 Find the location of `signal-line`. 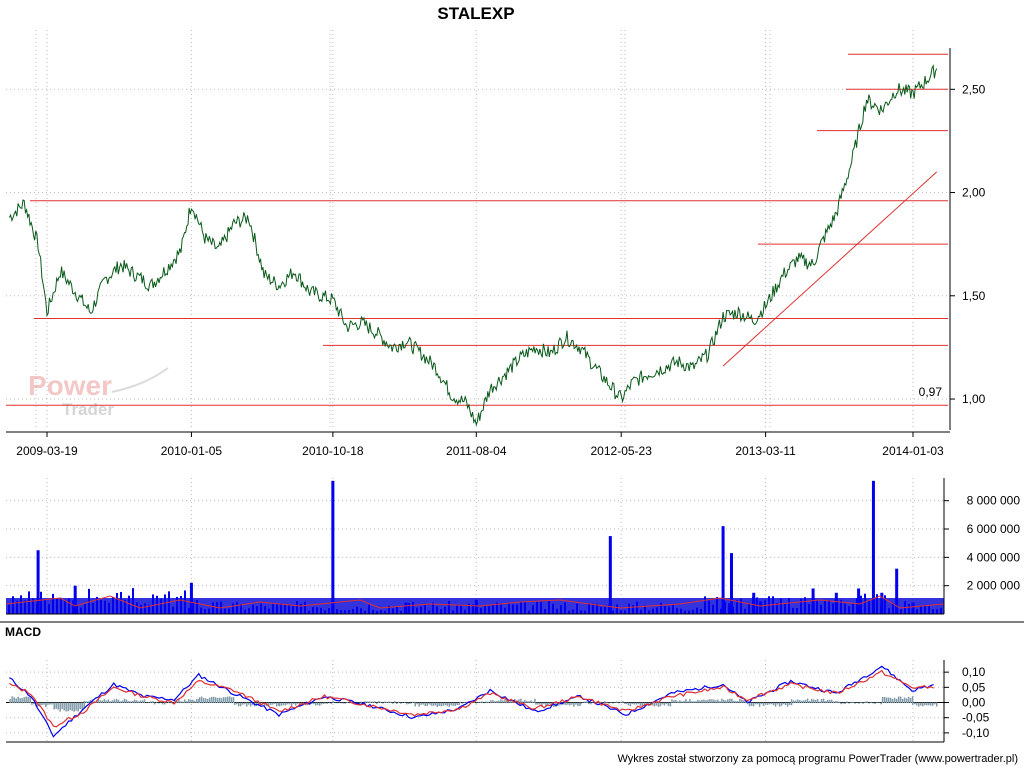

signal-line is located at coordinates (471, 698).